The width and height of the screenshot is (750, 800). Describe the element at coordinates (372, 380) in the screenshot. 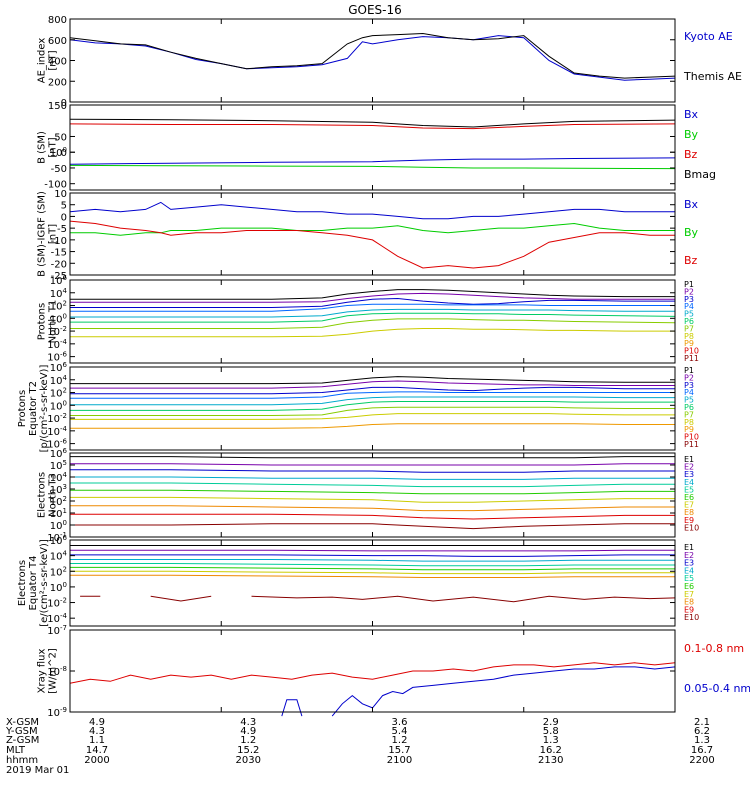

I see `proton-t2-p1-line` at that location.